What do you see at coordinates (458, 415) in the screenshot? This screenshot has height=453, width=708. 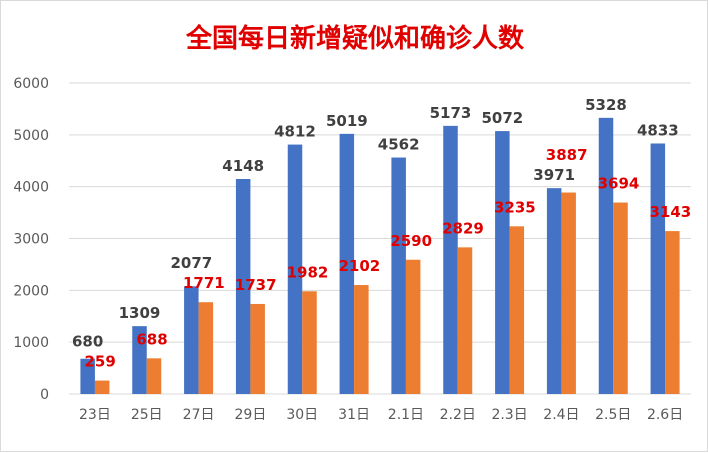 I see `x-tick-label: 2.2日` at bounding box center [458, 415].